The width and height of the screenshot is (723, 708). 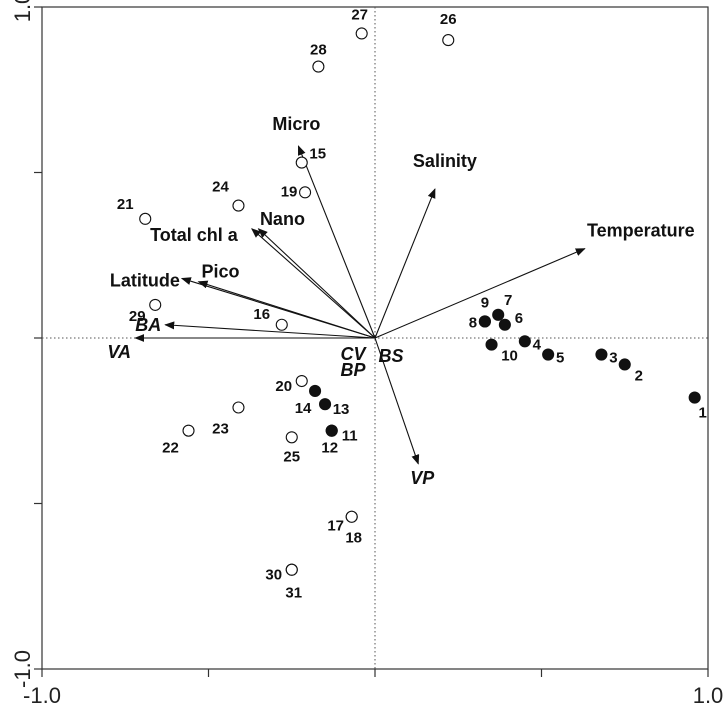 What do you see at coordinates (293, 593) in the screenshot?
I see `sample-label-31: 31` at bounding box center [293, 593].